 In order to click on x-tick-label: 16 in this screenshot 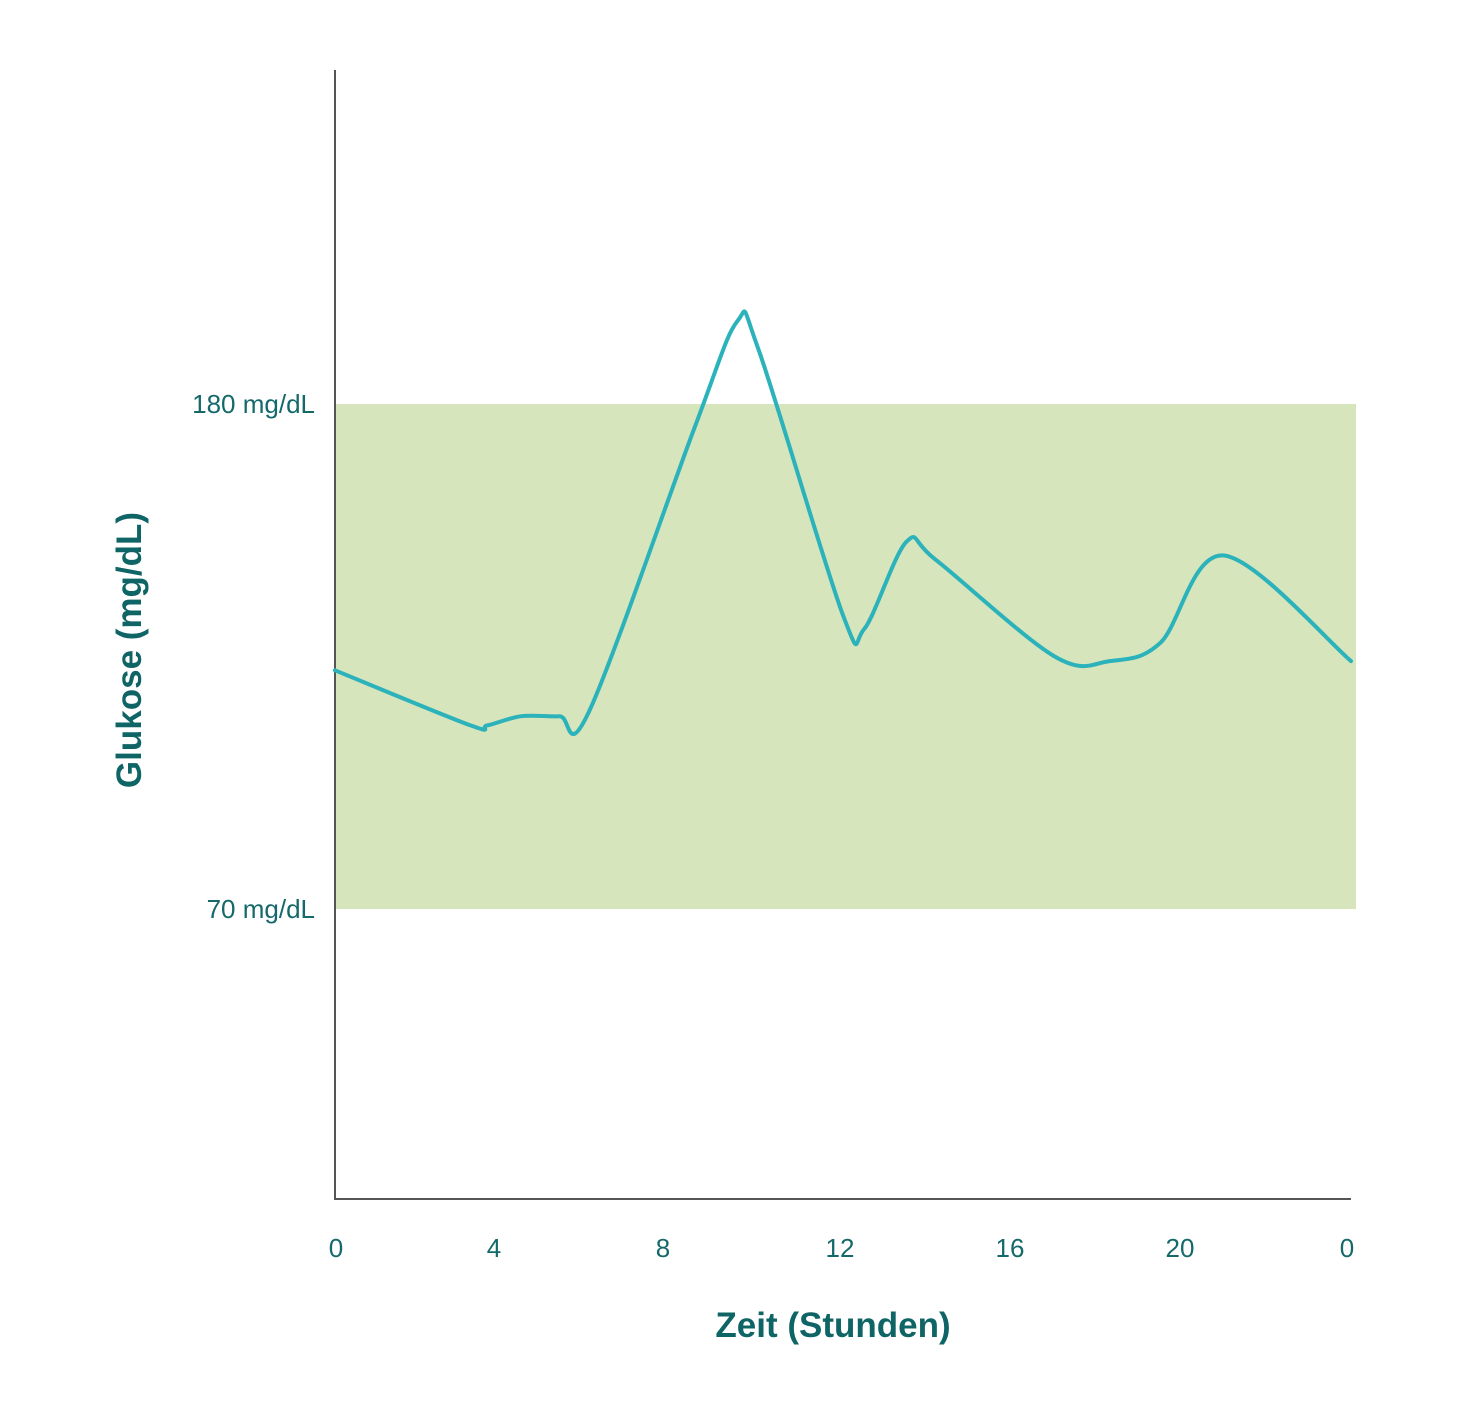, I will do `click(1010, 1248)`.